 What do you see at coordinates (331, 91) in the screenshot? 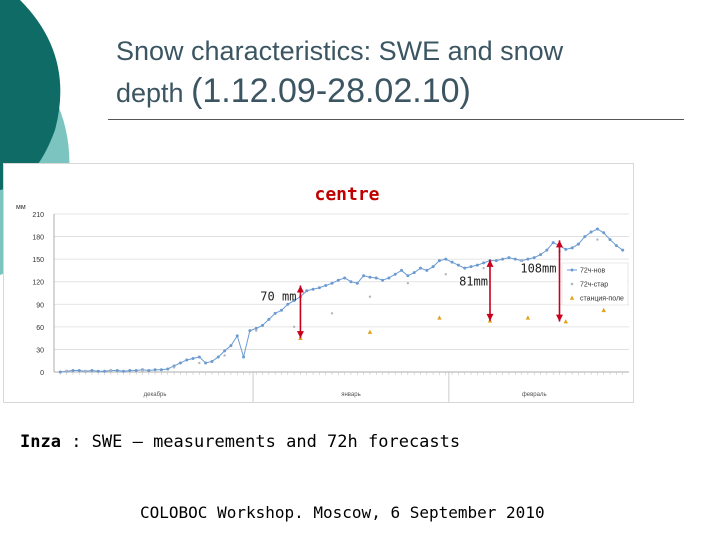
I see `title-line-2-dates: (1.12.09-28.02.10)` at bounding box center [331, 91].